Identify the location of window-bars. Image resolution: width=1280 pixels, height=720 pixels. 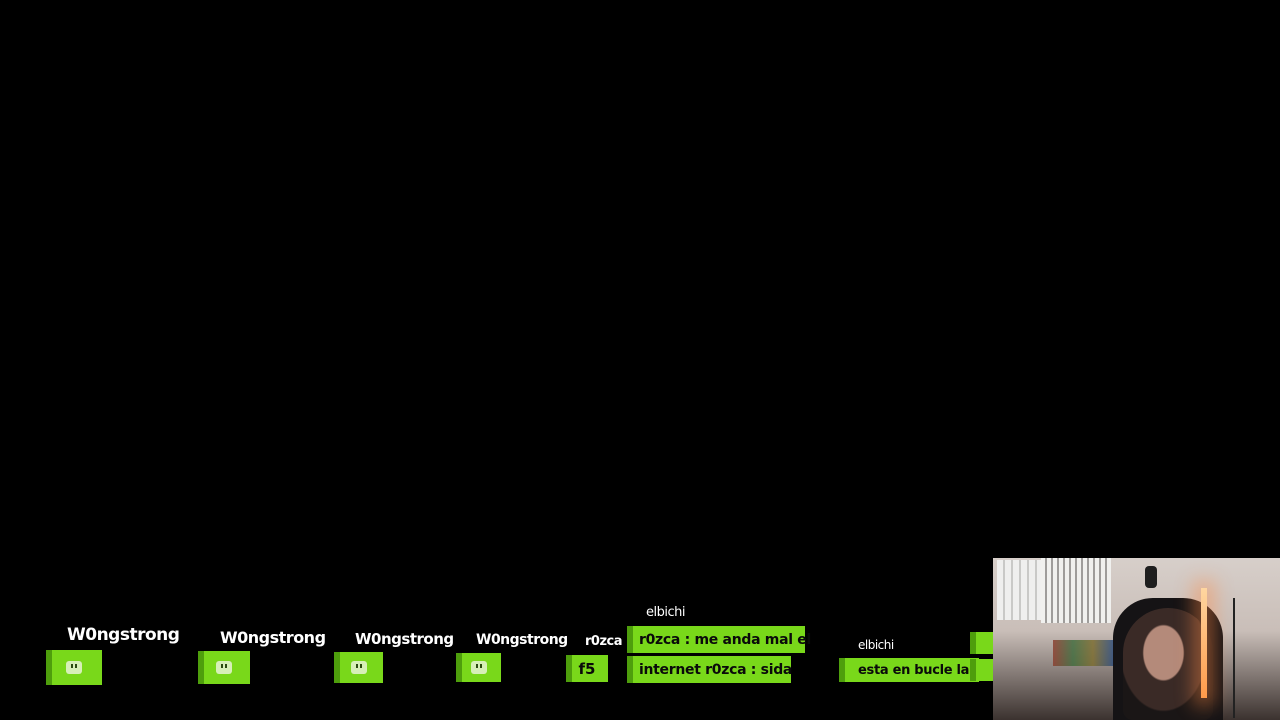
(1076, 590).